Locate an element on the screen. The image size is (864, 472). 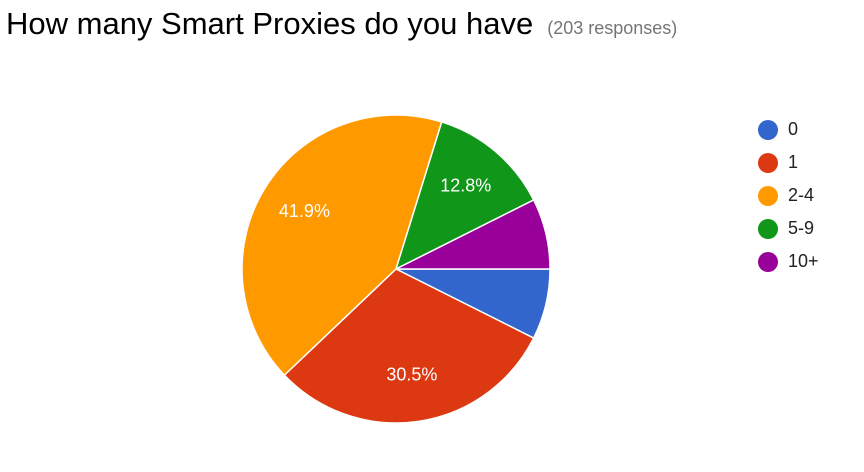
slice-data-label-5-9: 12.8% is located at coordinates (465, 186).